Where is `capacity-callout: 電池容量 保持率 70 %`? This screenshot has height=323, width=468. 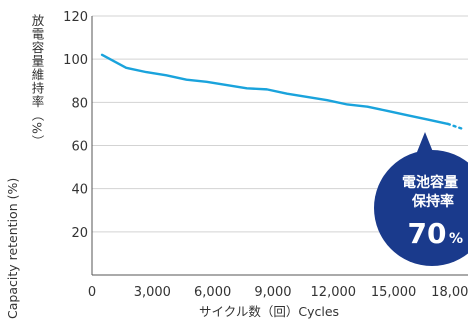
capacity-callout: 電池容量 保持率 70 % is located at coordinates (421, 199).